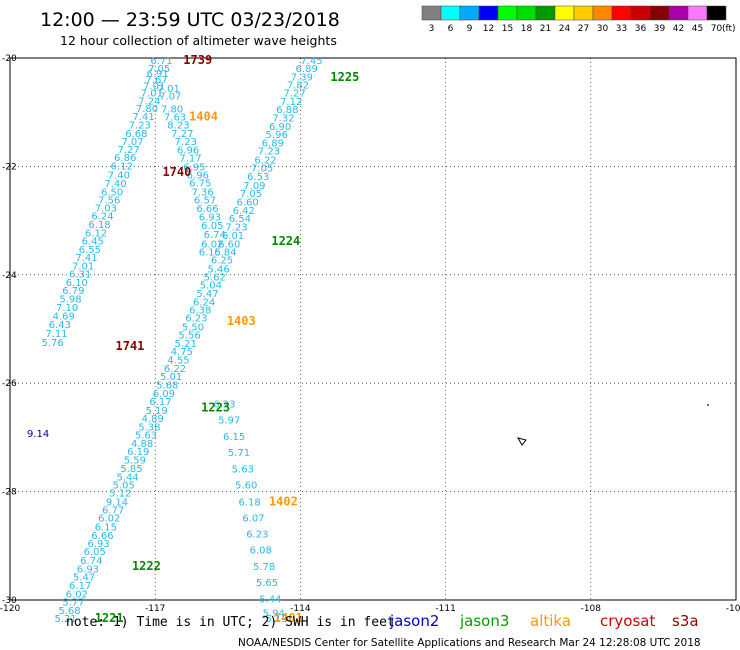 The width and height of the screenshot is (740, 650). I want to click on legend-label: 45, so click(697, 29).